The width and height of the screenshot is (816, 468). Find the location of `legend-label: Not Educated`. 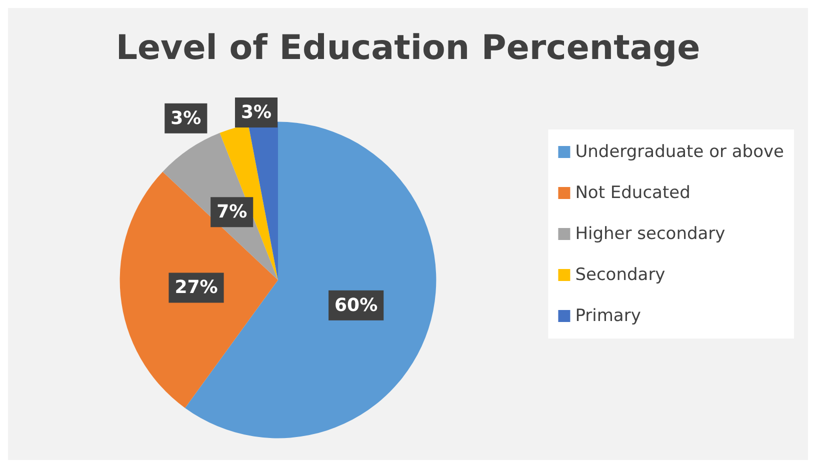

legend-label: Not Educated is located at coordinates (632, 193).